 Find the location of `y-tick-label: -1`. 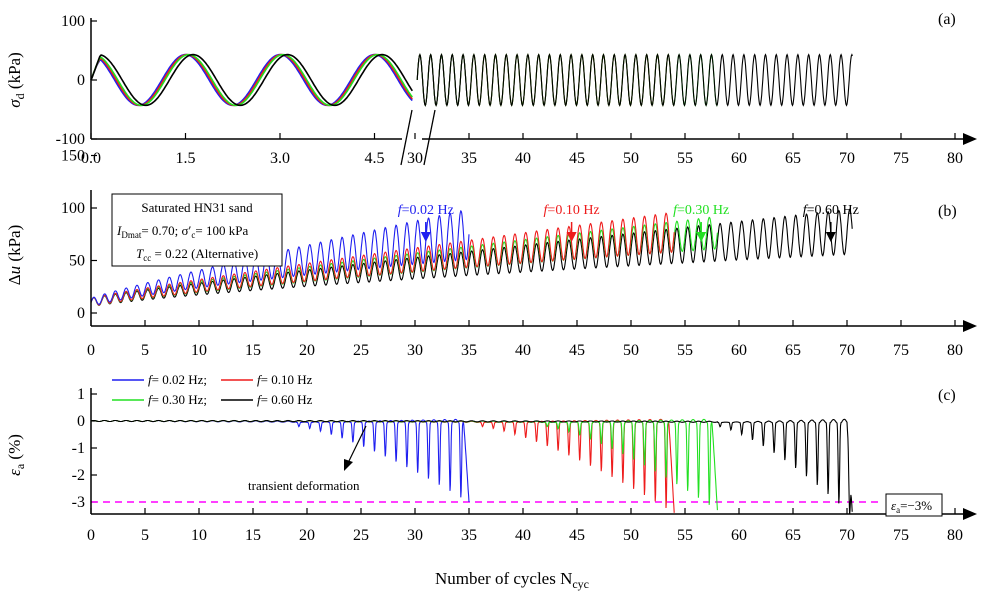

y-tick-label: -1 is located at coordinates (78, 448).